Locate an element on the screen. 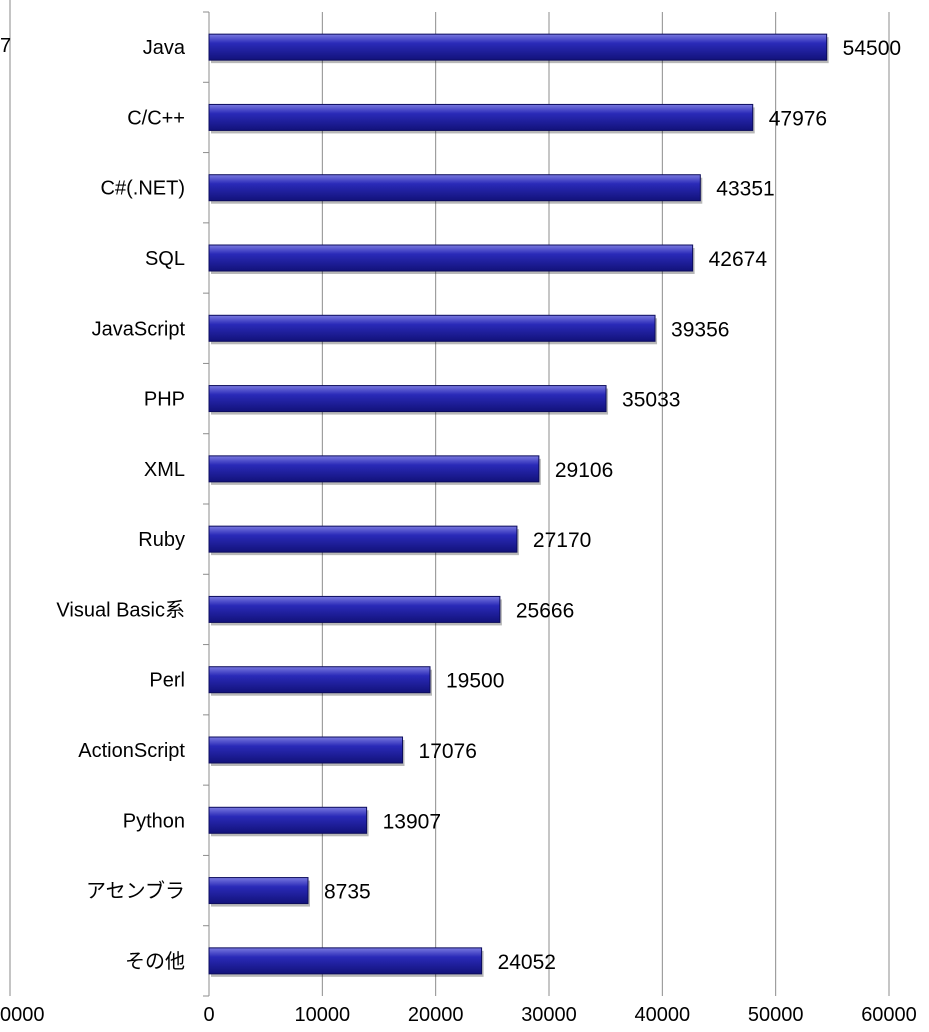 The width and height of the screenshot is (929, 1032). value-label: 39356 is located at coordinates (700, 329).